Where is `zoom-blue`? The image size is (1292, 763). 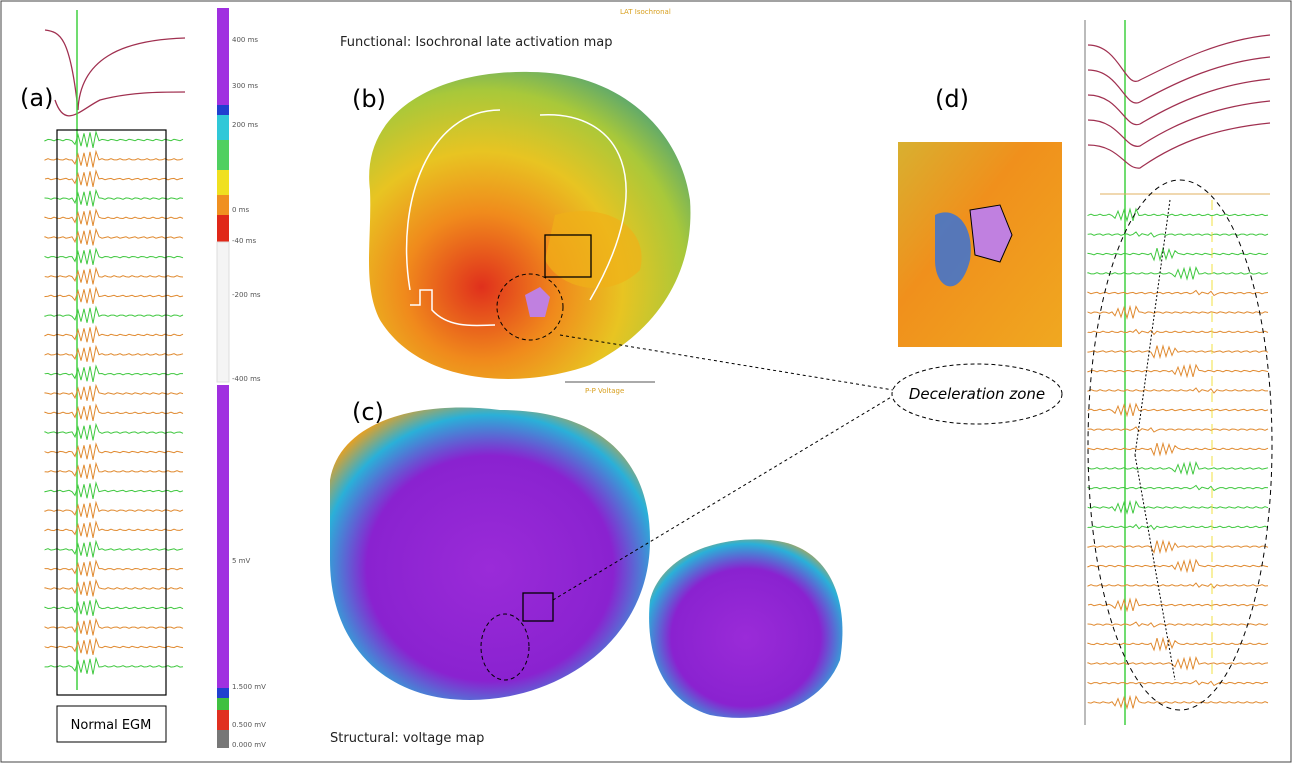
zoom-blue is located at coordinates (953, 249).